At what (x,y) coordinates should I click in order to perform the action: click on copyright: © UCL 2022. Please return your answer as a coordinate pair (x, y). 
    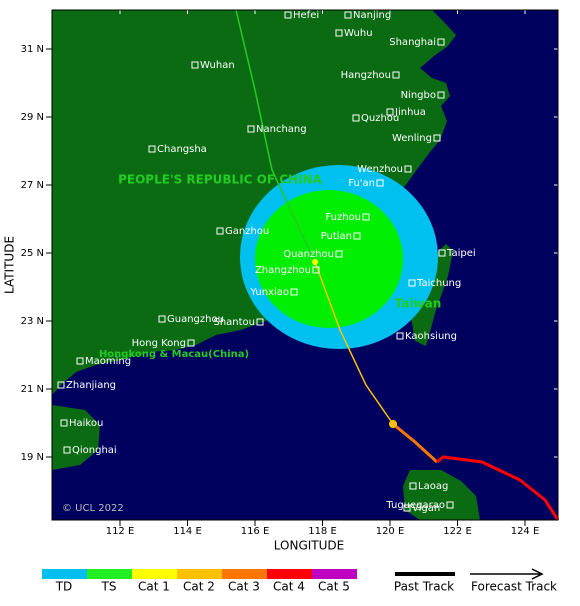
    Looking at the image, I should click on (93, 508).